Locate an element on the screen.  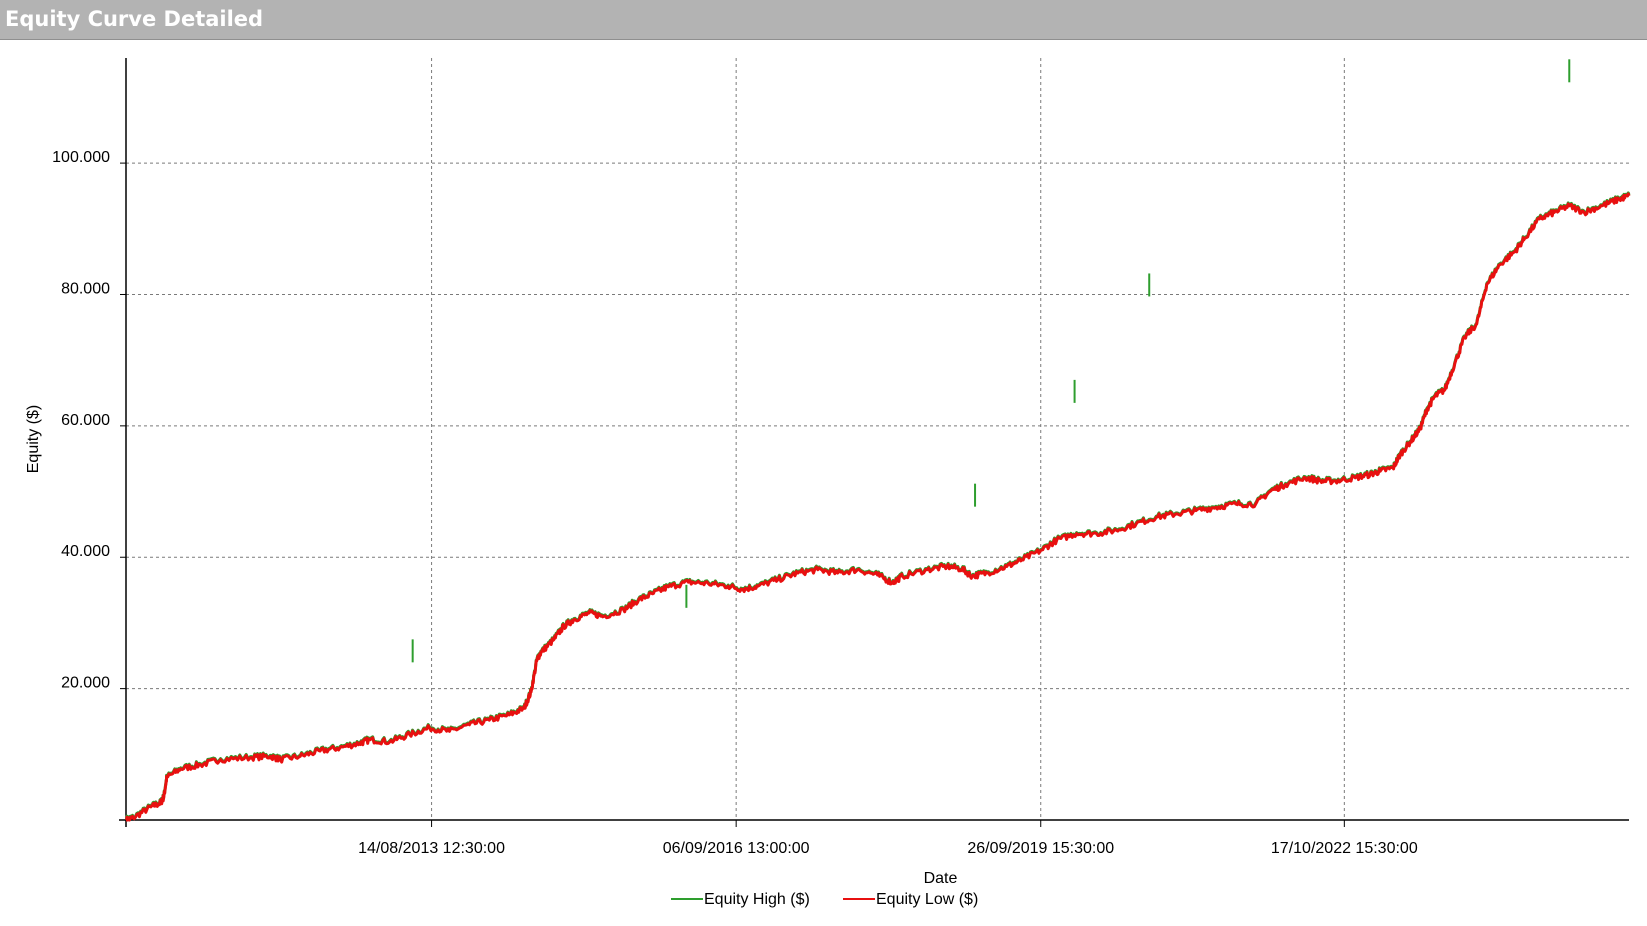
x-tick-label: 17/10/2022 15:30:00 is located at coordinates (1344, 848).